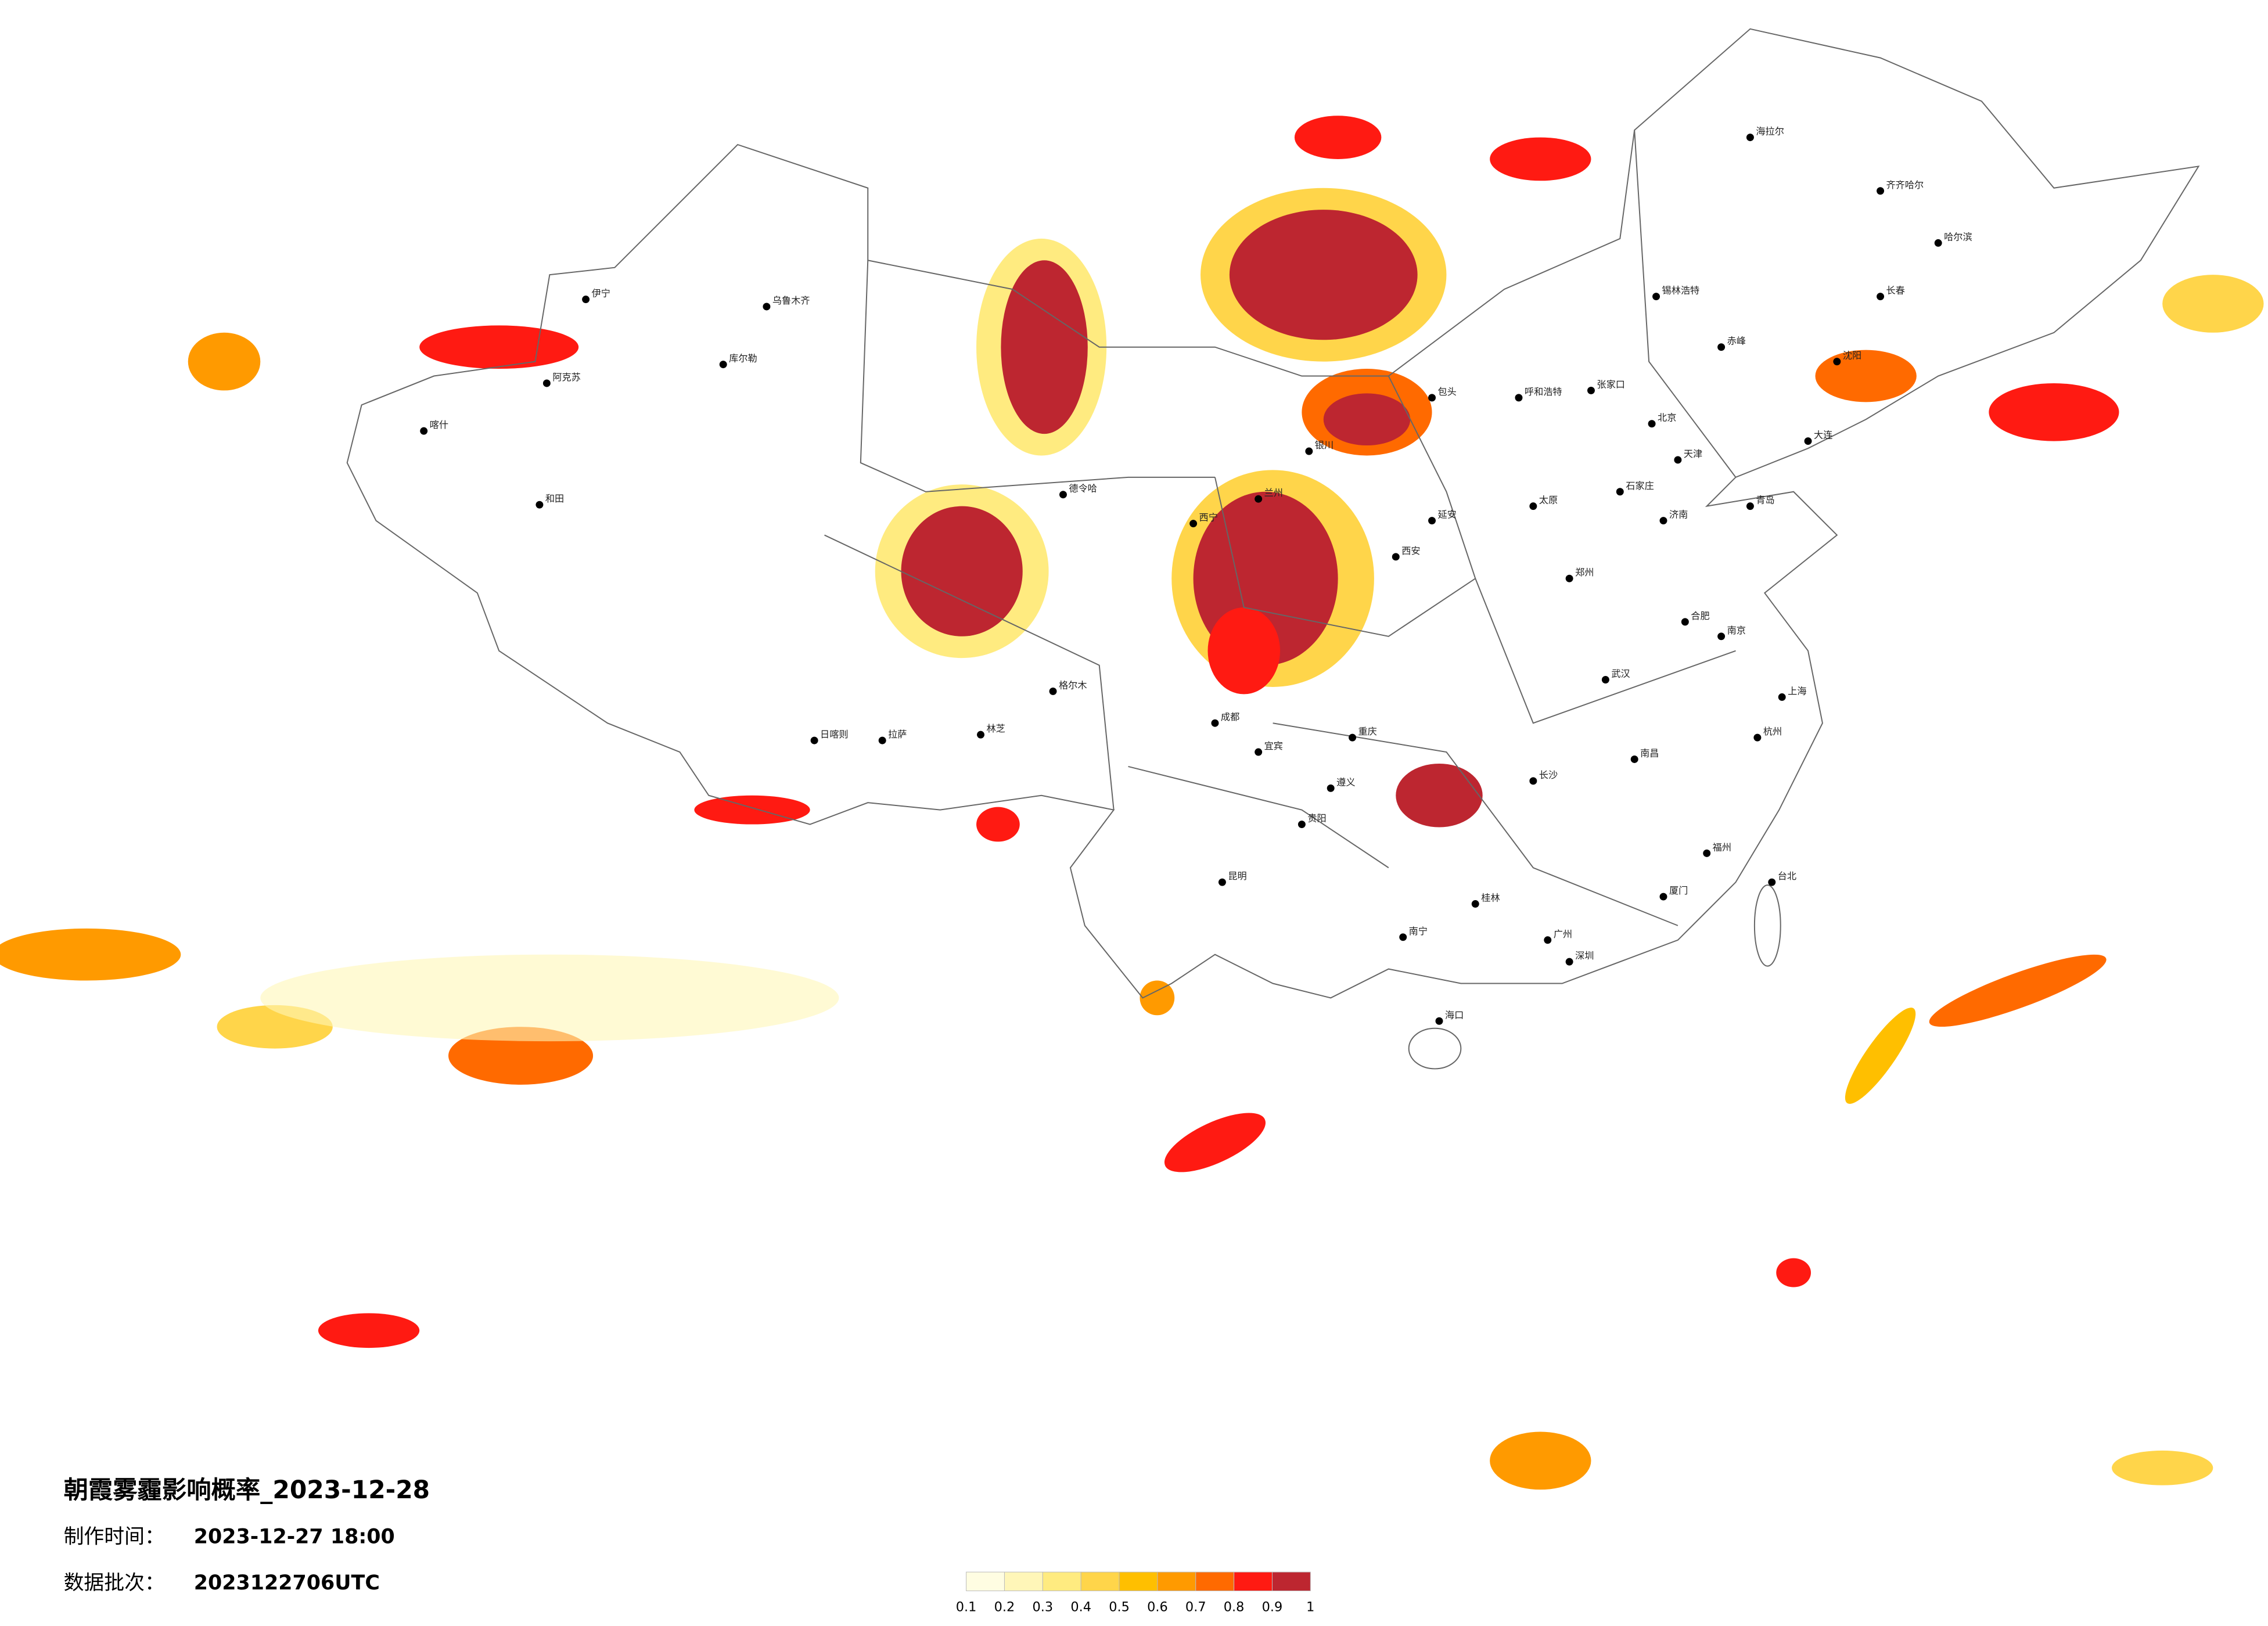 This screenshot has width=2268, height=1626. What do you see at coordinates (1234, 1606) in the screenshot?
I see `colorbar-tick-label: 0.8` at bounding box center [1234, 1606].